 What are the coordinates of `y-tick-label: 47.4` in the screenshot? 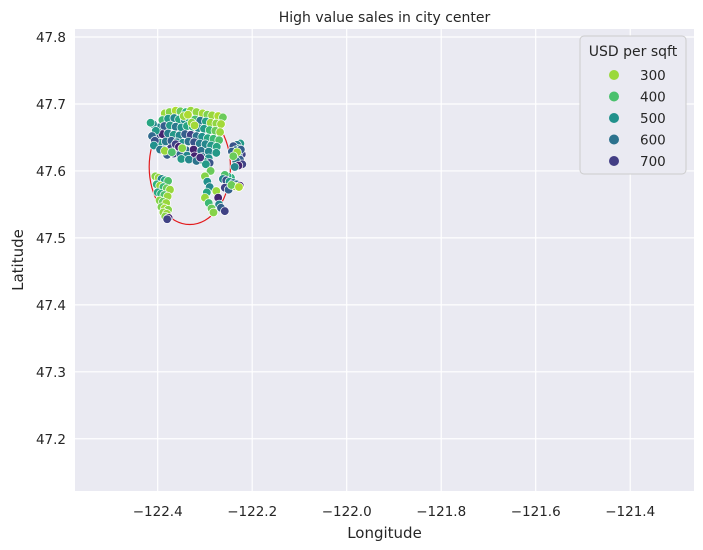 It's located at (51, 306).